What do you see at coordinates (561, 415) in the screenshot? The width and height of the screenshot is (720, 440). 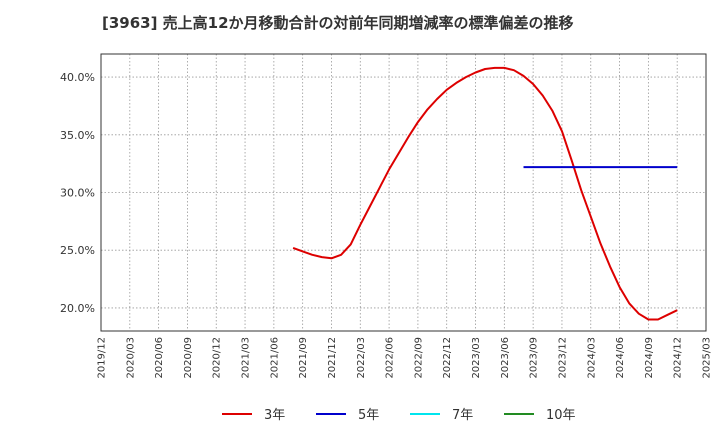 I see `legend-label-4: 10年` at bounding box center [561, 415].